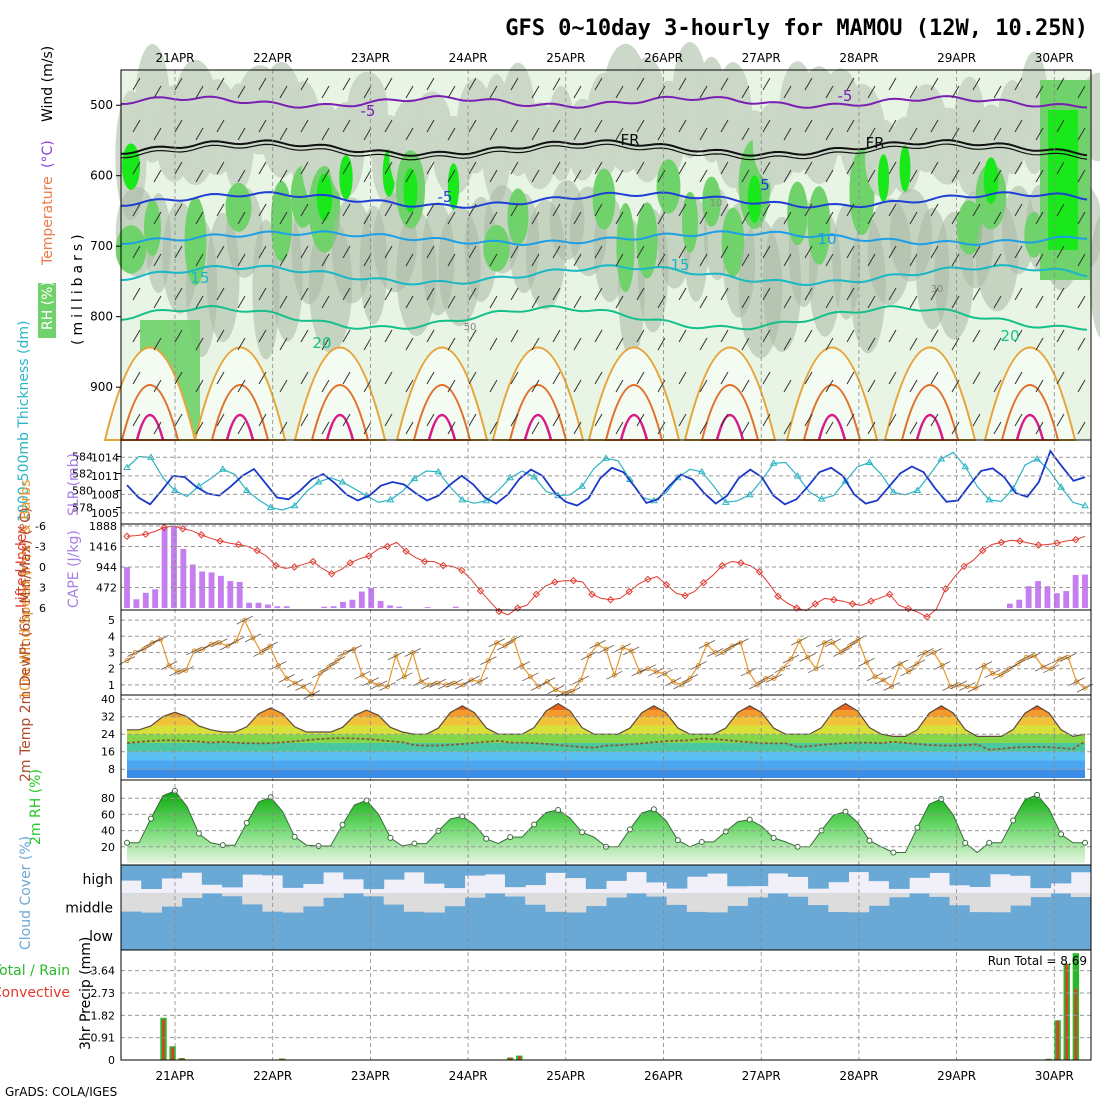 The width and height of the screenshot is (1100, 1100). Describe the element at coordinates (101, 317) in the screenshot. I see `y-tick-label: 800` at that location.